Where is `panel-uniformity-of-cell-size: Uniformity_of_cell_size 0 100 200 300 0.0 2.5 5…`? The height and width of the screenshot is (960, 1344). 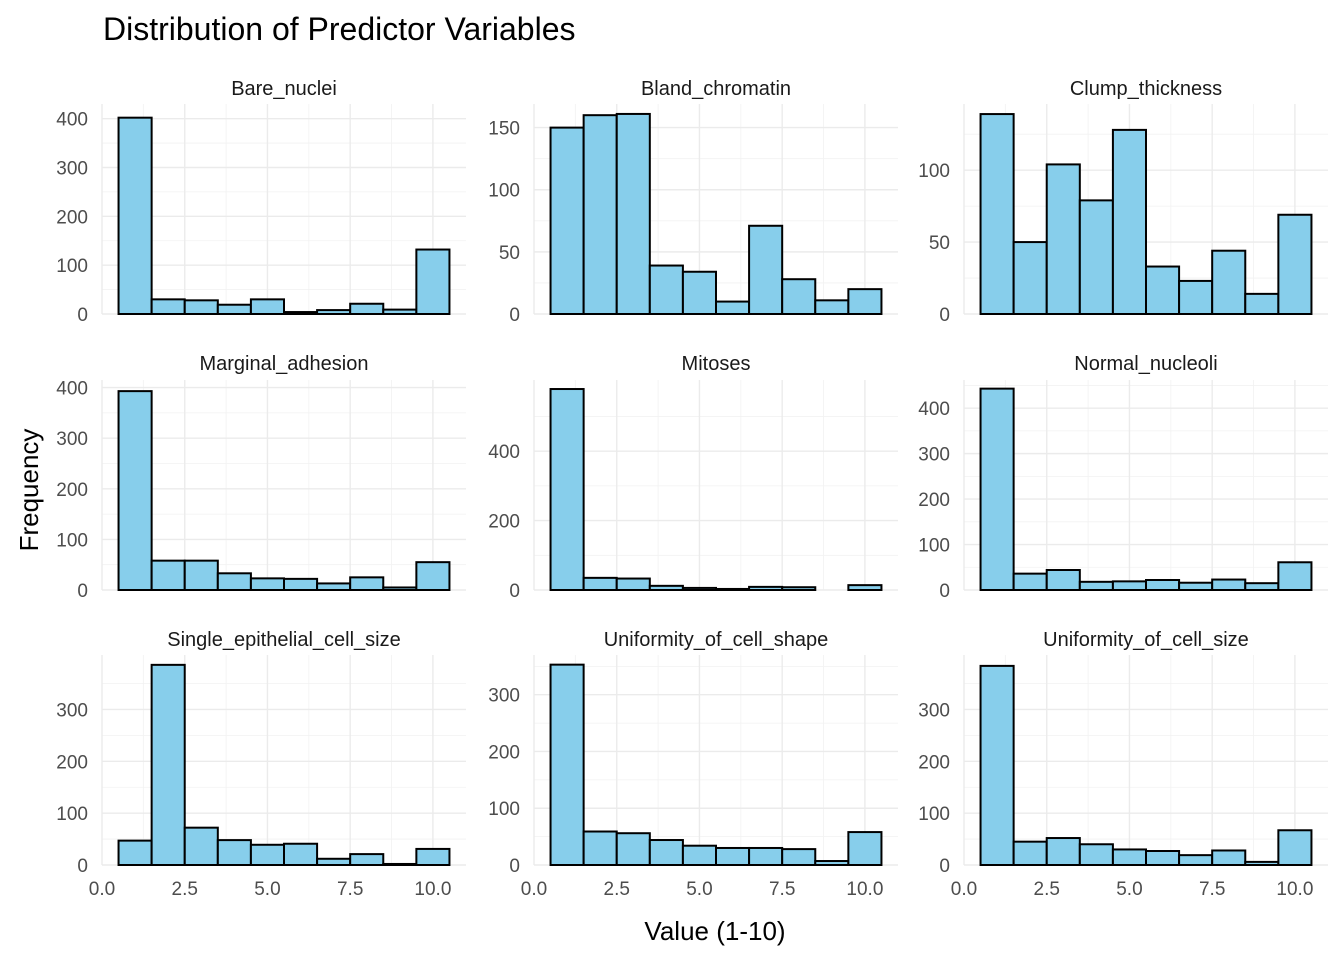
panel-uniformity-of-cell-size: Uniformity_of_cell_size 0 100 200 300 0.0 2.5 5… is located at coordinates (1123, 764).